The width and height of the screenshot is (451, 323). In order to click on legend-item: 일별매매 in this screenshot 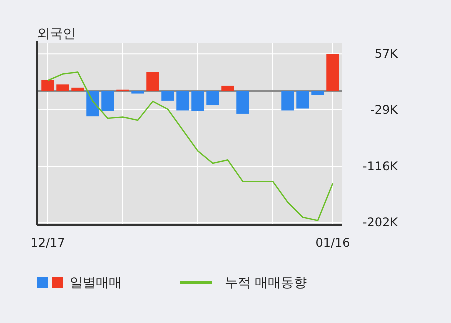, I will do `click(79, 283)`.